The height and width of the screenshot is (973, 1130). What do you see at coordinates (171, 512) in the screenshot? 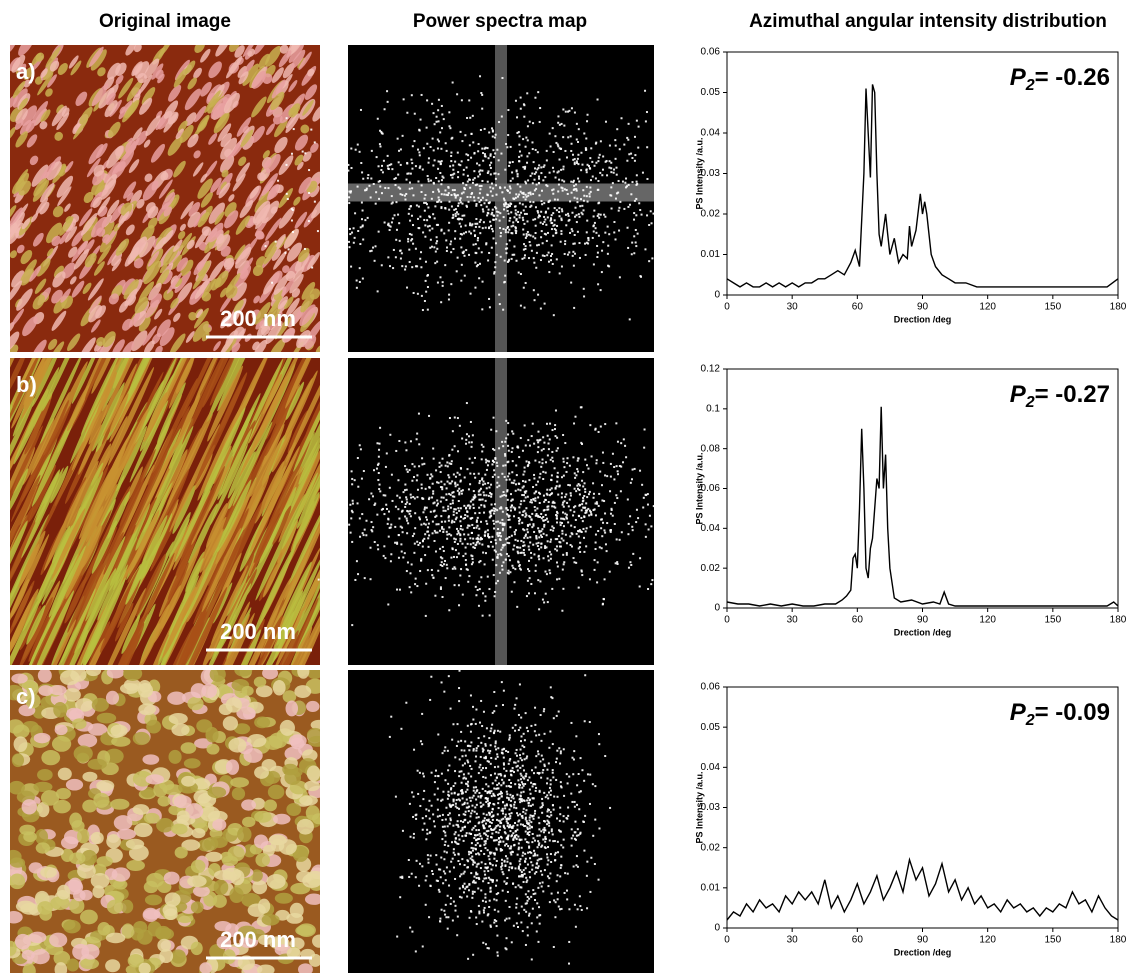
I see `afm-image` at bounding box center [171, 512].